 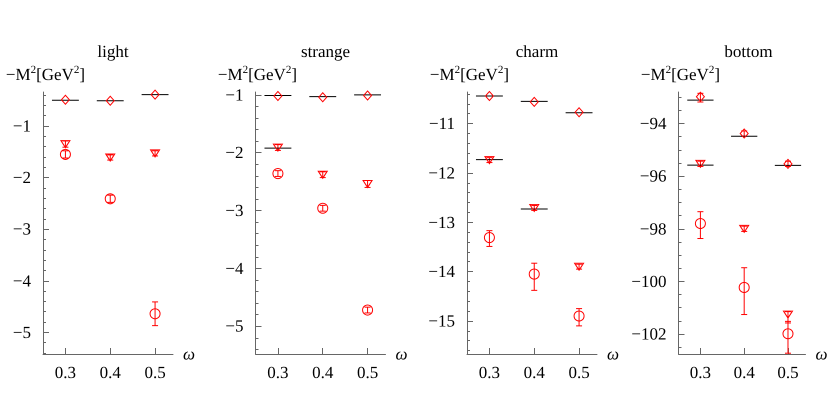 What do you see at coordinates (325, 51) in the screenshot?
I see `chart-title: strange` at bounding box center [325, 51].